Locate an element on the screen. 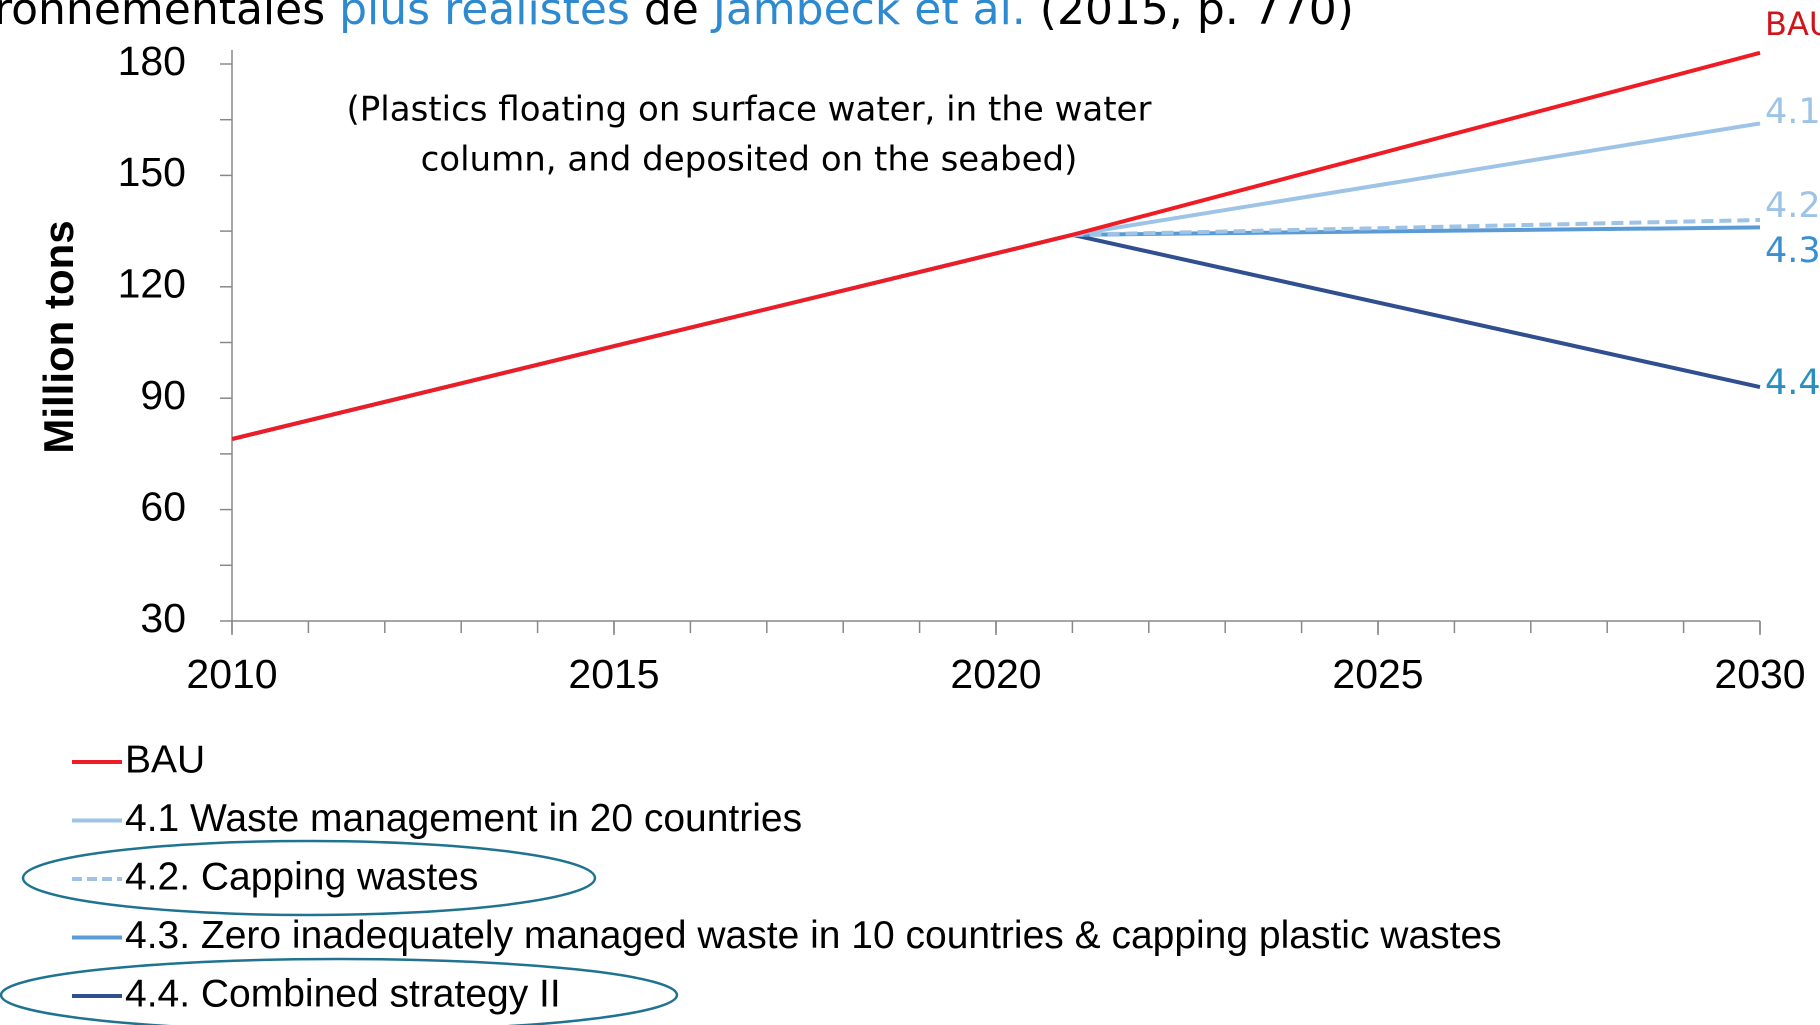 The height and width of the screenshot is (1025, 1820). end-label: 4.3 is located at coordinates (1792, 251).